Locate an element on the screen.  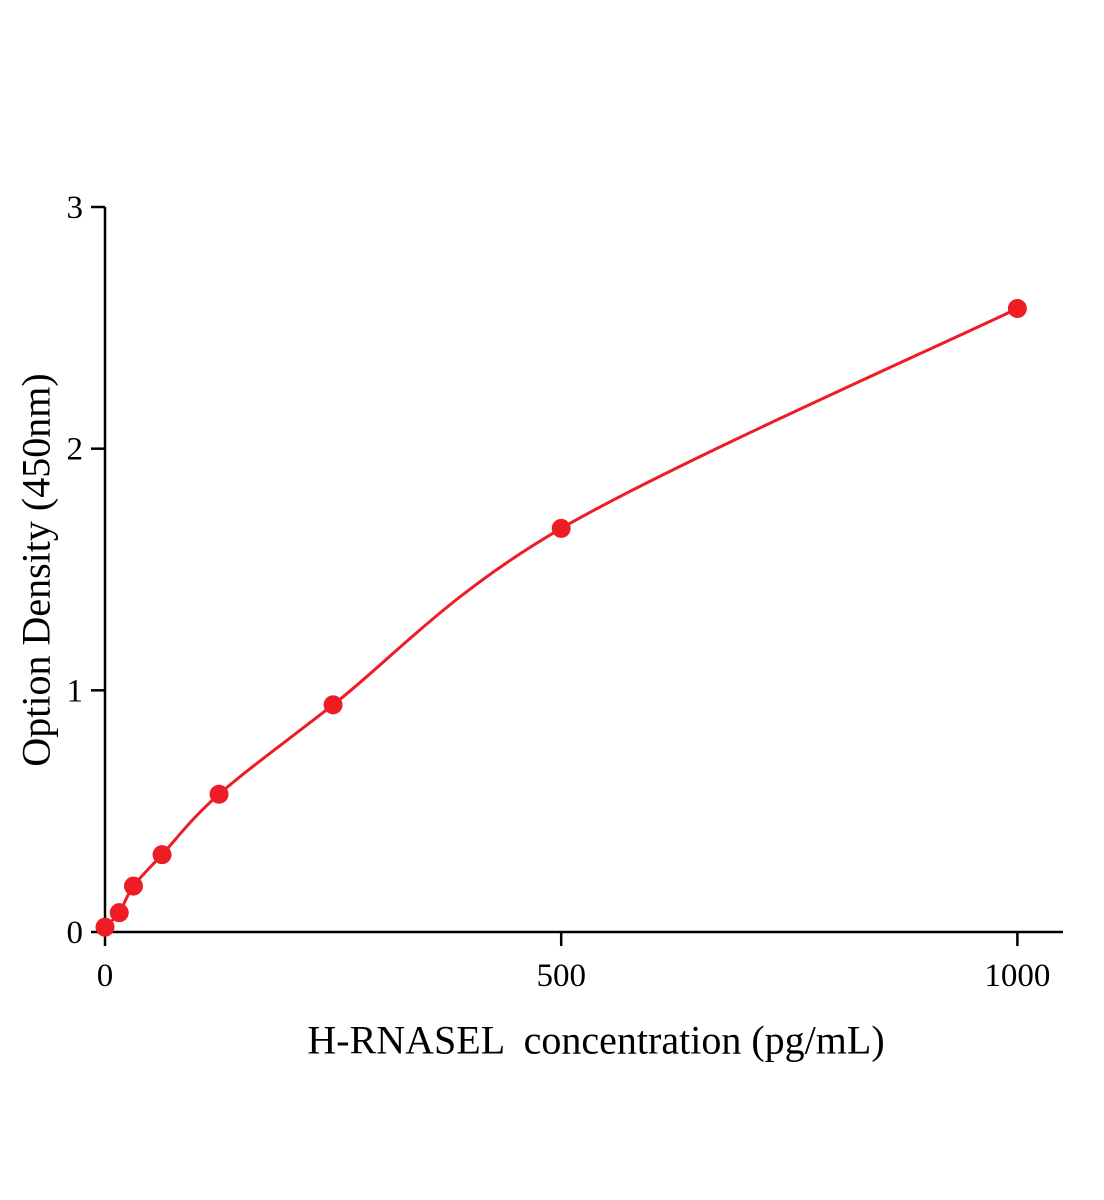
x-axis-label: H-RNASEL concentration (pg/mL) is located at coordinates (596, 1040).